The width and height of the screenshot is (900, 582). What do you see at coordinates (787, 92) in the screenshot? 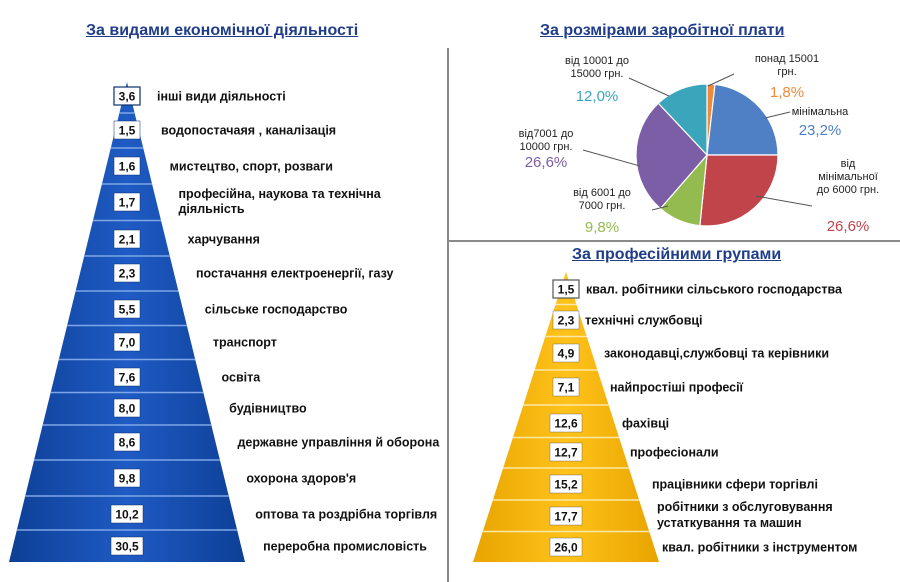
I see `pie-percent-label: 1,8%` at bounding box center [787, 92].